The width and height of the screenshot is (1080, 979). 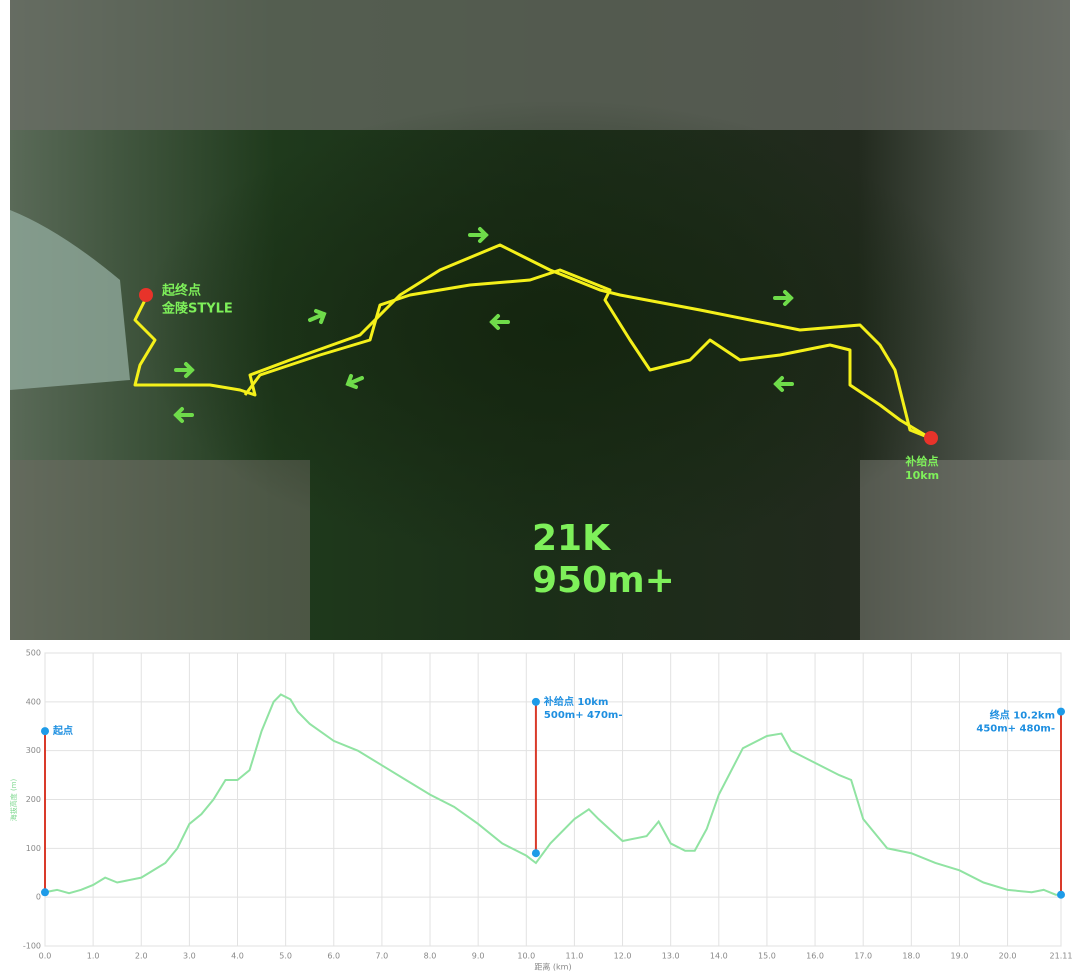 What do you see at coordinates (33, 701) in the screenshot?
I see `y-tick-label: 400` at bounding box center [33, 701].